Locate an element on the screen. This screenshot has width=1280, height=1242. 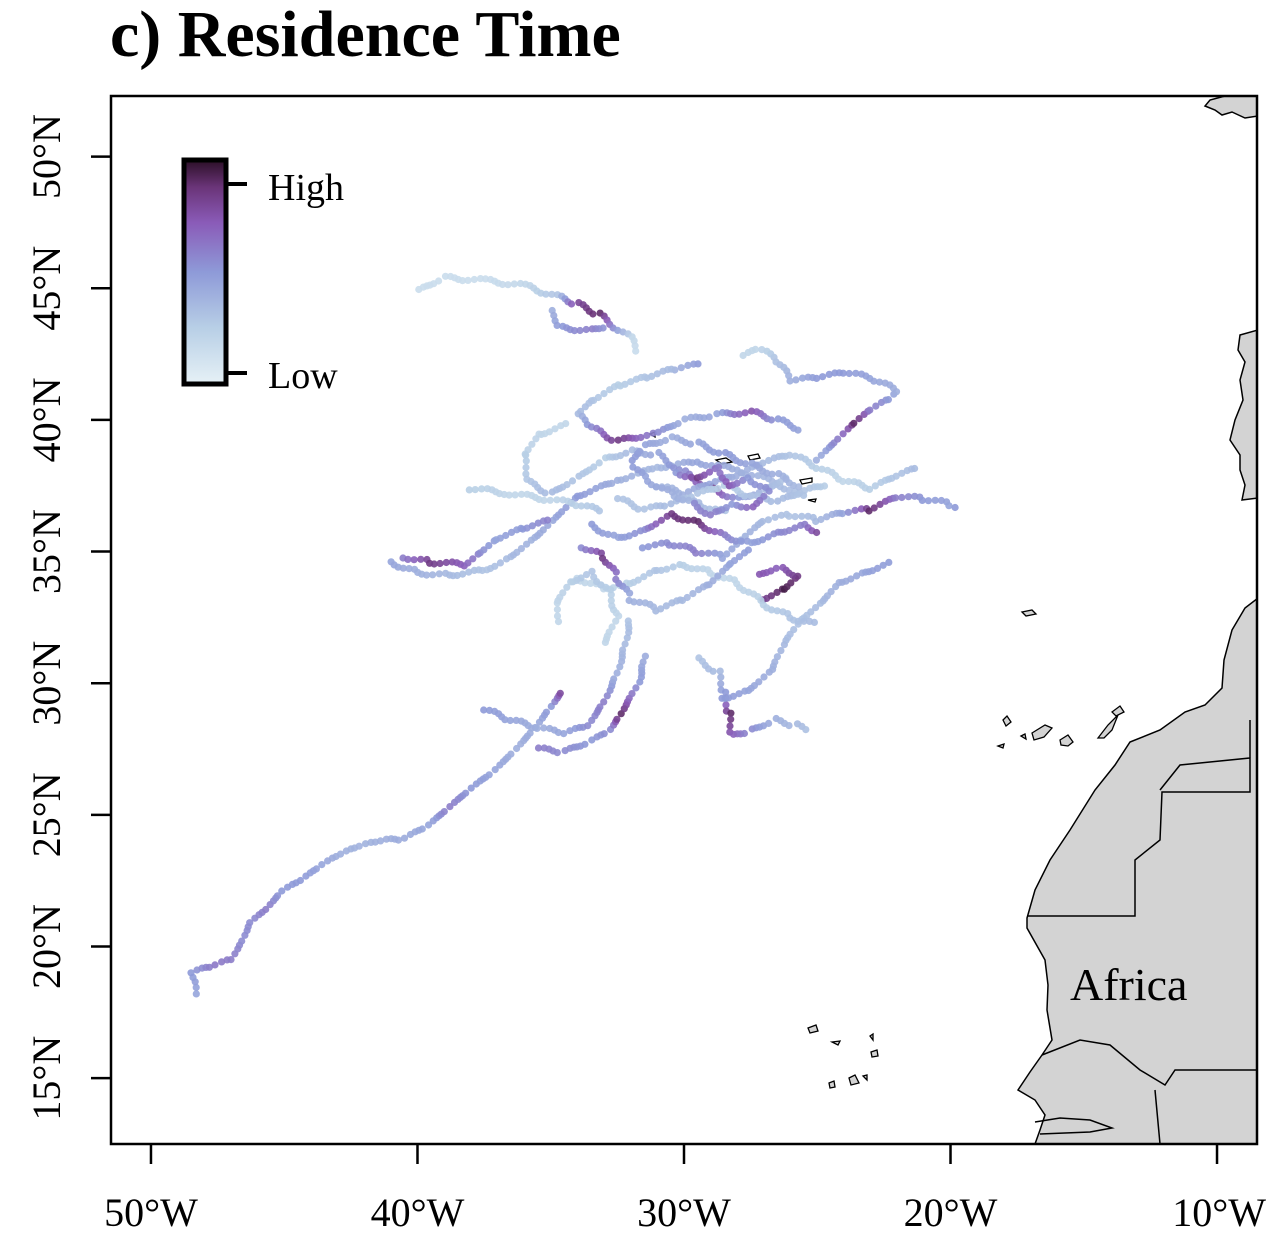
legend-high-label: High is located at coordinates (306, 188).